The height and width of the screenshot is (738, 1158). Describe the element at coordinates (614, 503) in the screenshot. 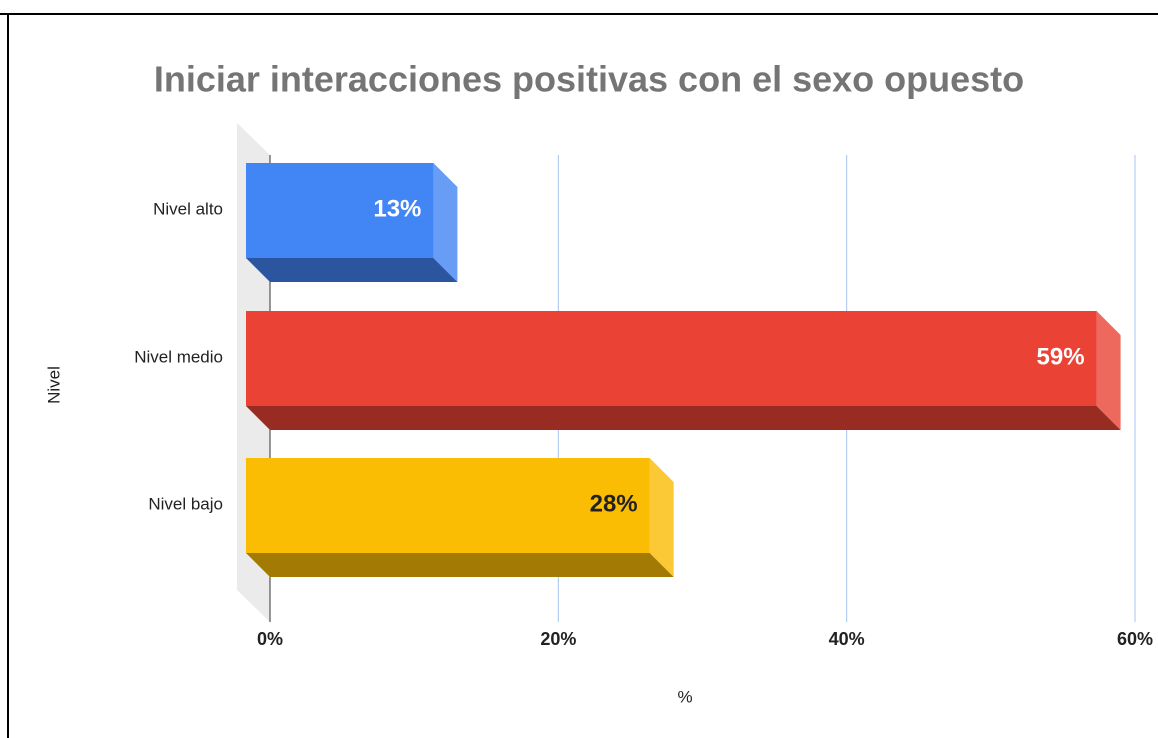

I see `data-label: 28%` at that location.